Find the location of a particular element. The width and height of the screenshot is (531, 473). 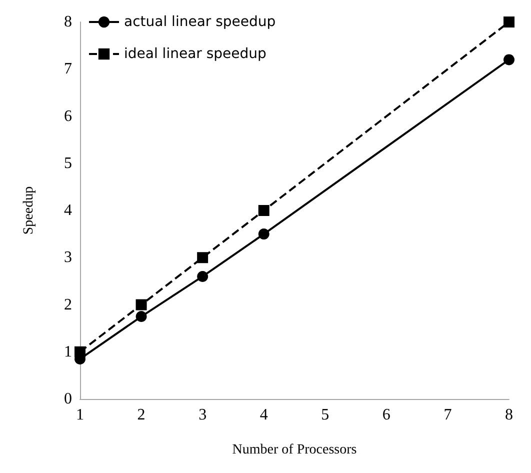

y-tick-label: 7 is located at coordinates (68, 69).